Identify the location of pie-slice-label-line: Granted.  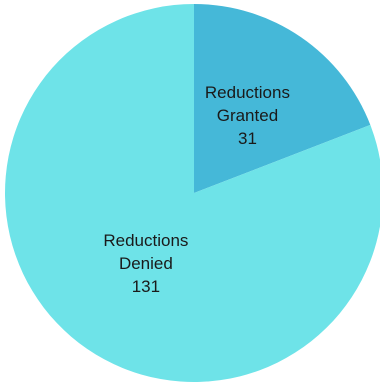
(247, 115).